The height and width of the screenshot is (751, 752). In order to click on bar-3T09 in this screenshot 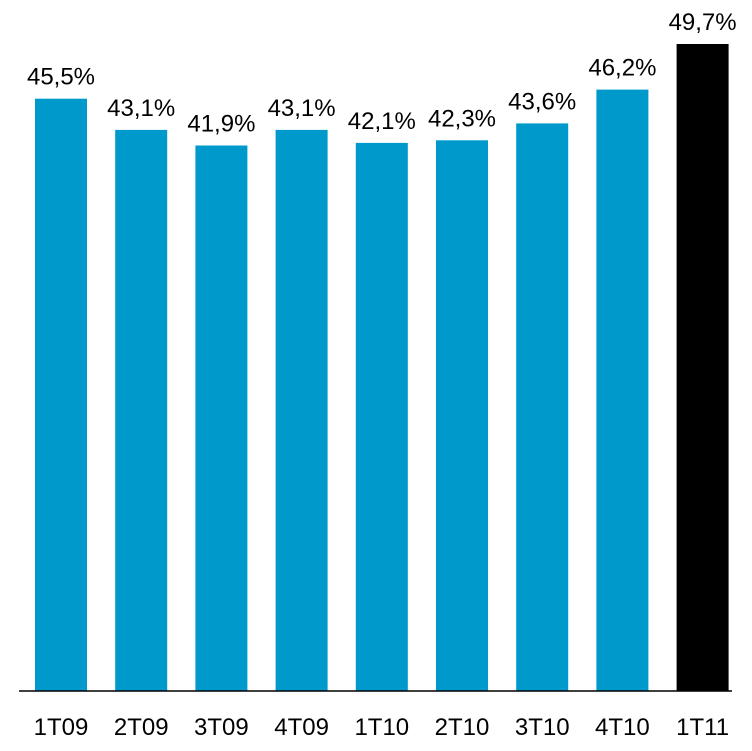, I will do `click(221, 418)`.